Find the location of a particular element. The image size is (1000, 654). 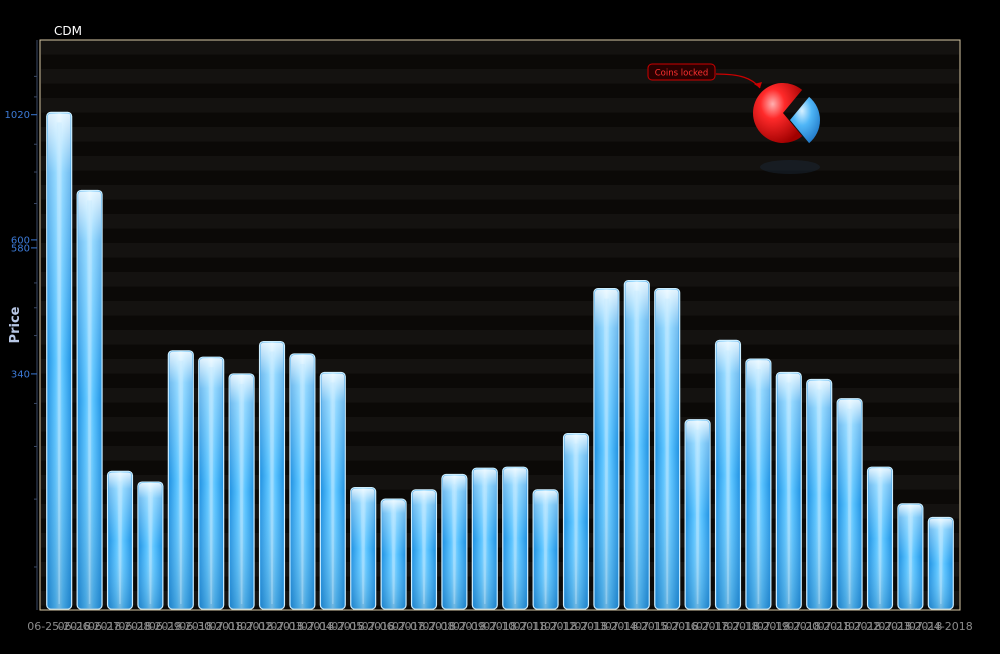

annotation-box is located at coordinates (681, 72).